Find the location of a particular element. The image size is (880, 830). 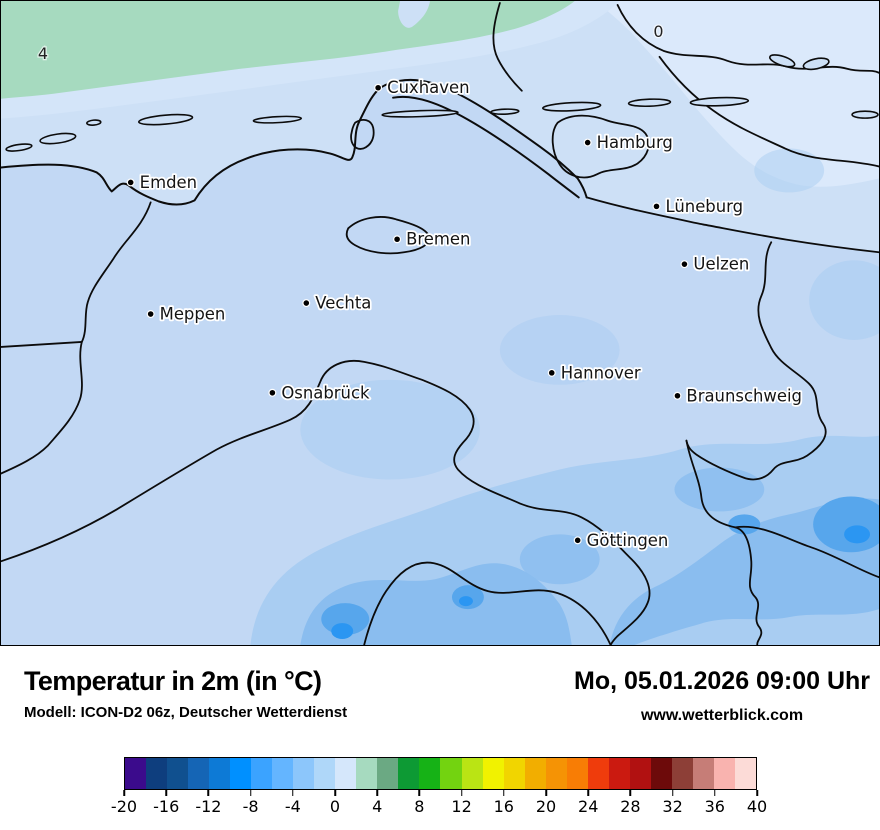

pale-contour-band is located at coordinates (310, 60).